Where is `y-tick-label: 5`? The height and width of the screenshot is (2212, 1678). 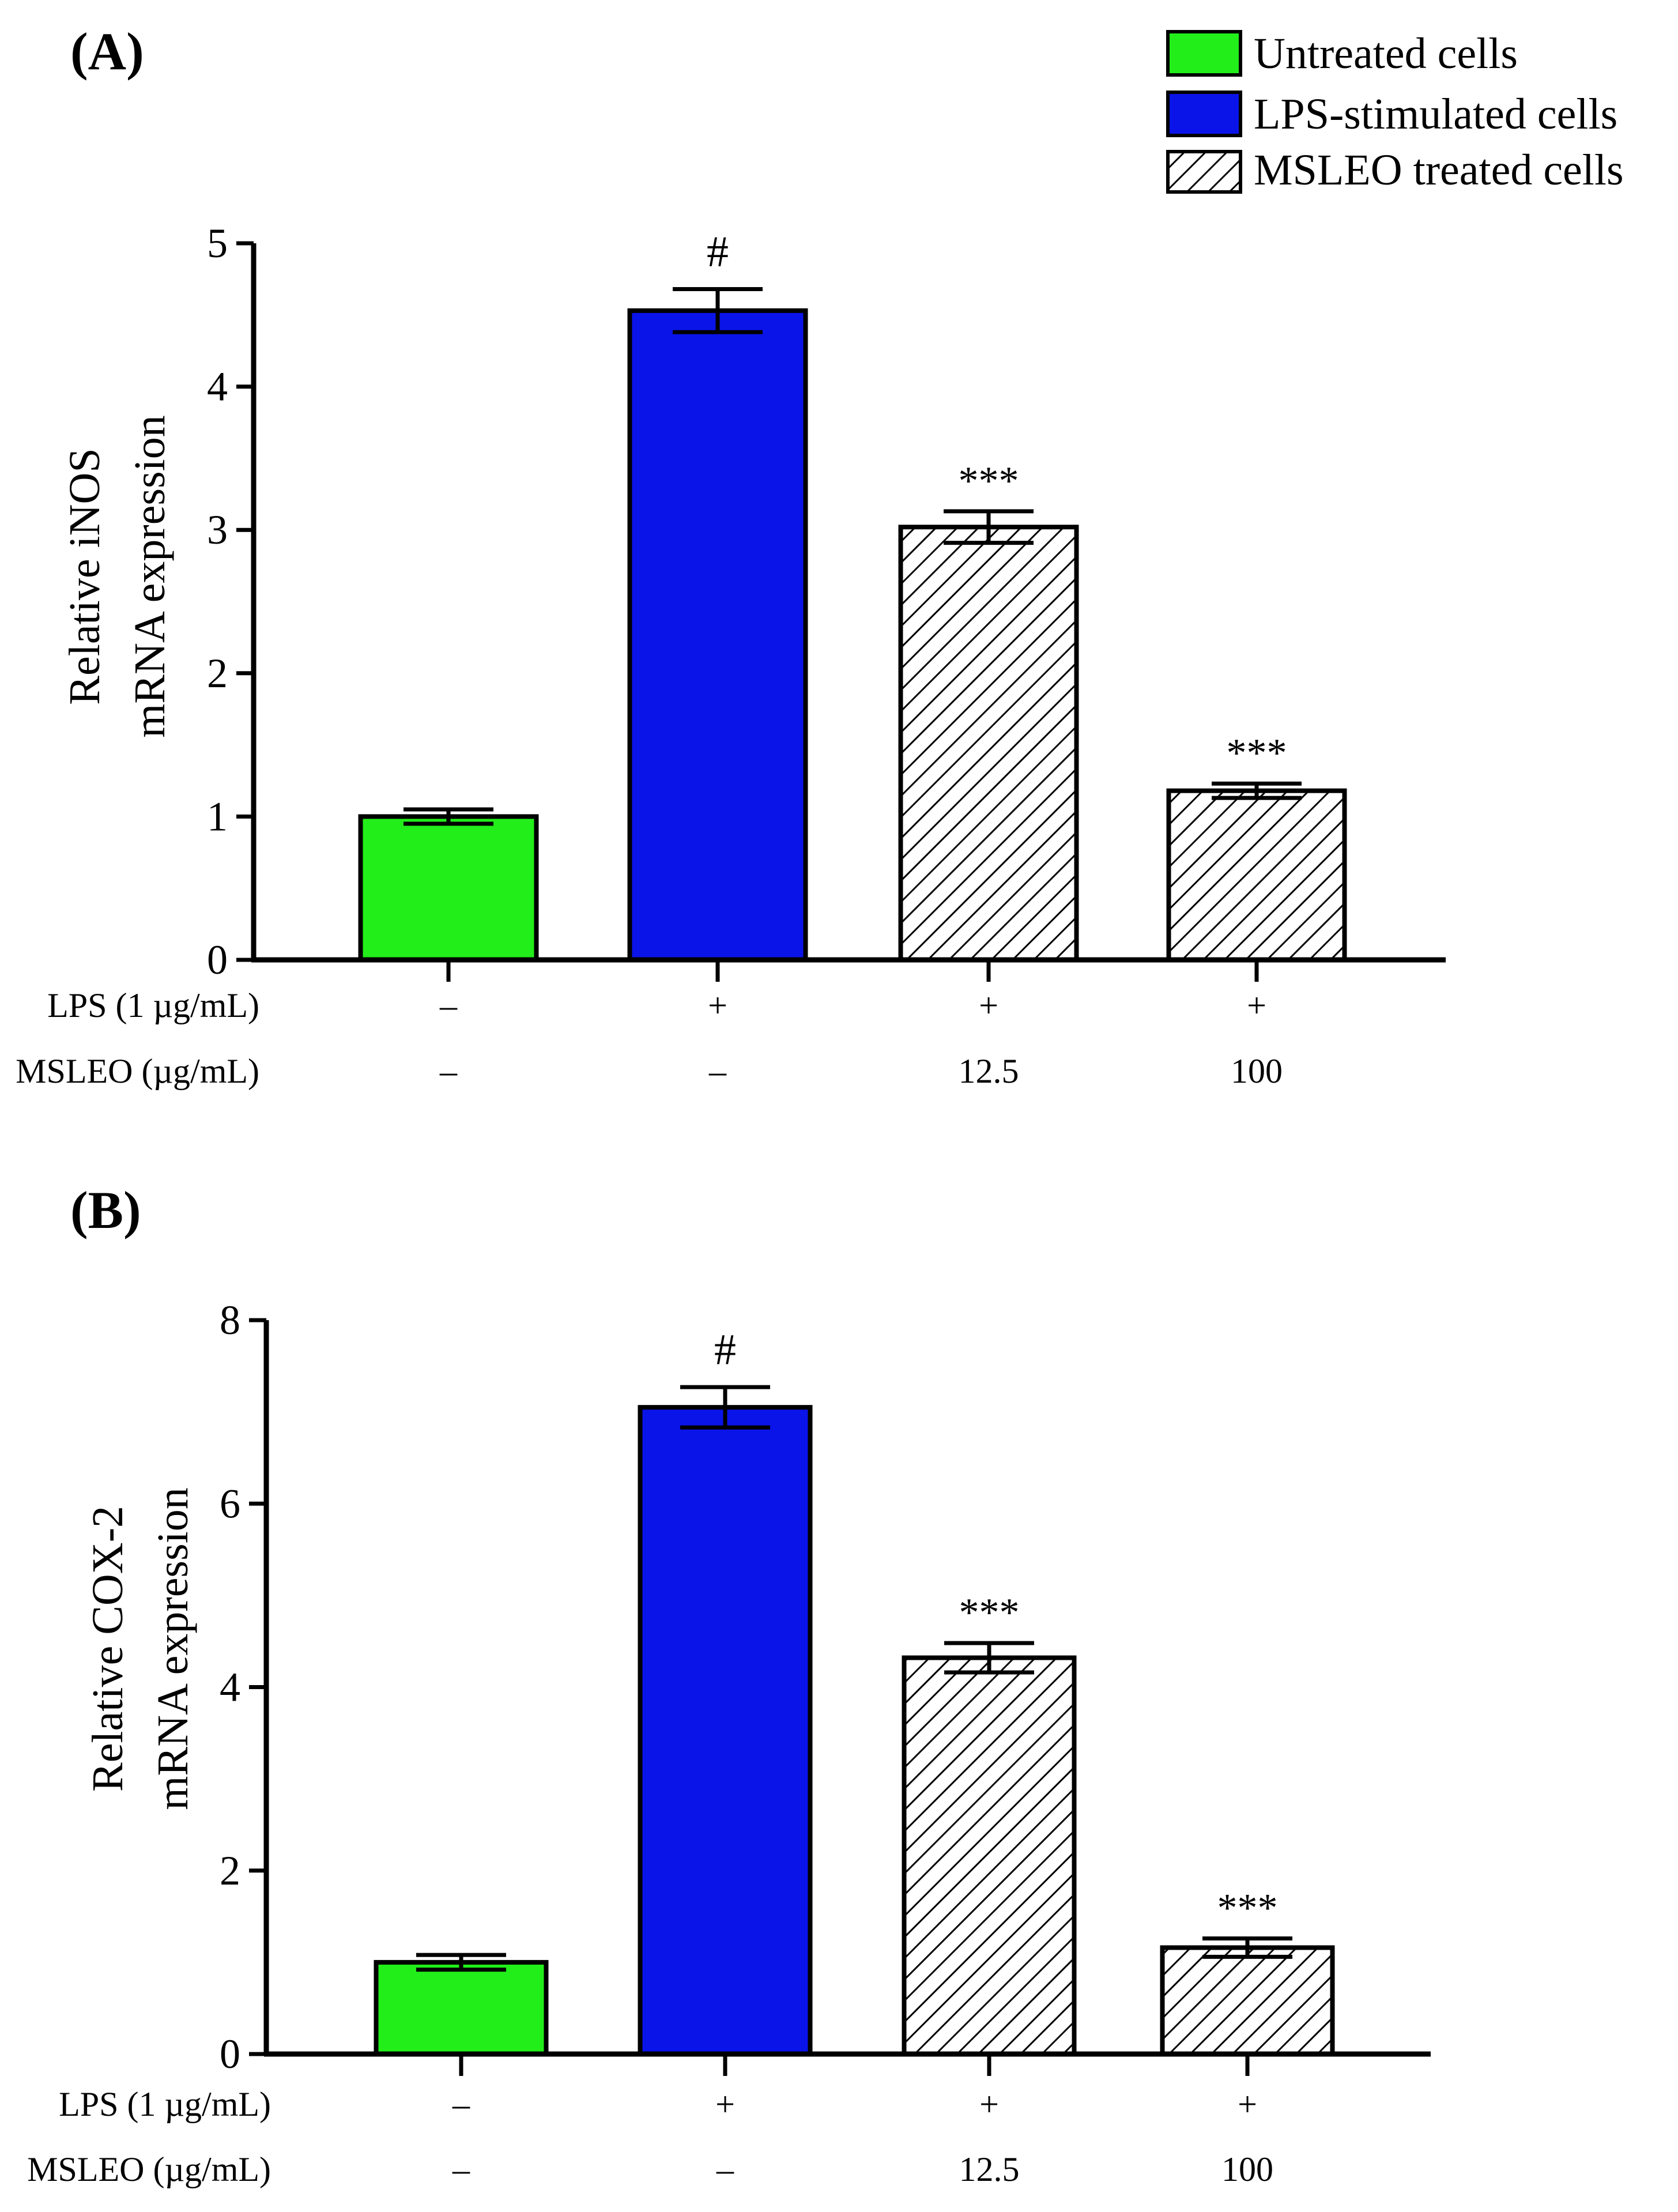 y-tick-label: 5 is located at coordinates (217, 243).